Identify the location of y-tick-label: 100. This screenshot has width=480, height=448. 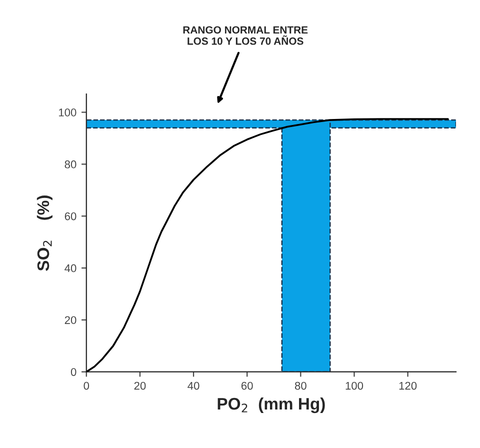
(67, 112).